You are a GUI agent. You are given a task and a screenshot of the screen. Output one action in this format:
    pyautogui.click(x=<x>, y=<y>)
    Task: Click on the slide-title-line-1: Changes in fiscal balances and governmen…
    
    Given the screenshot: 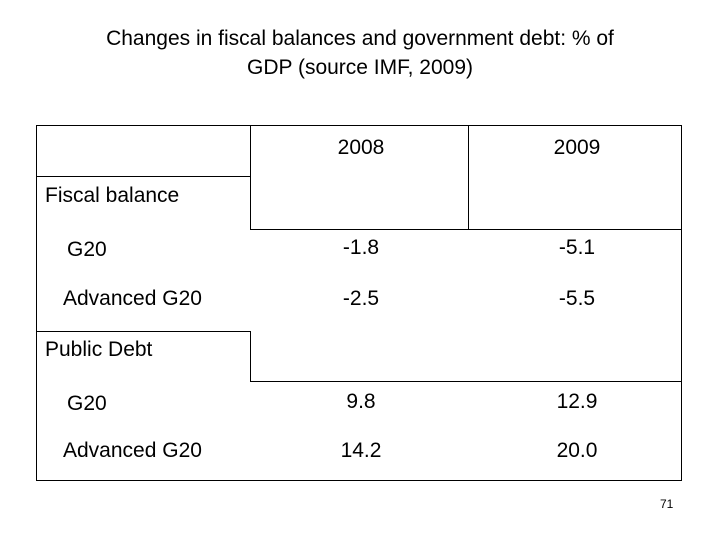 What is the action you would take?
    pyautogui.click(x=360, y=38)
    